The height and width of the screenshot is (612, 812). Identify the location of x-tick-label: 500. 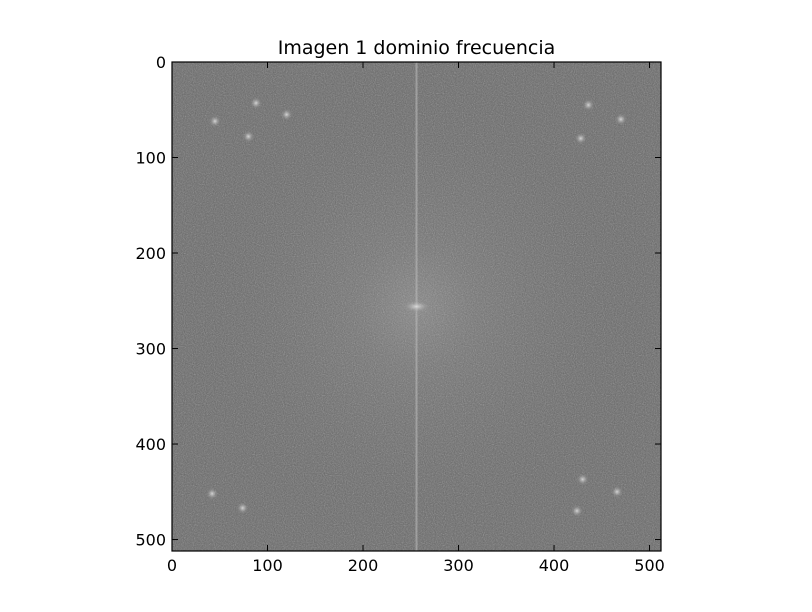
(649, 565).